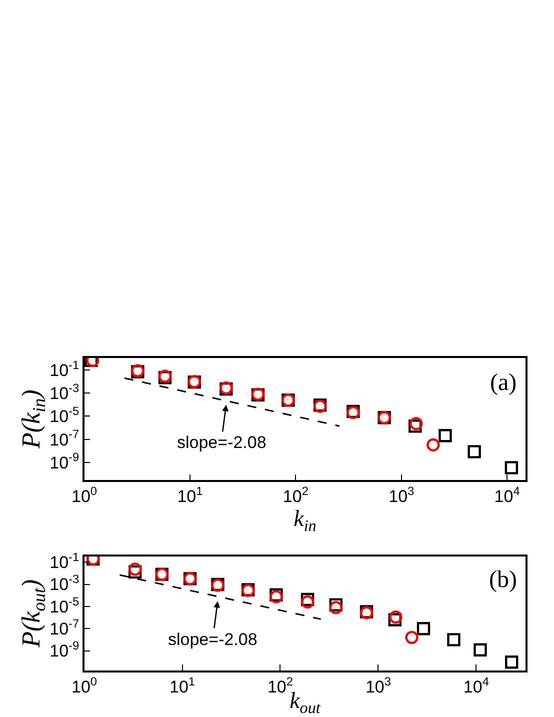 The width and height of the screenshot is (554, 717). I want to click on x-tick-label: 10$^{2}$, so click(295, 495).